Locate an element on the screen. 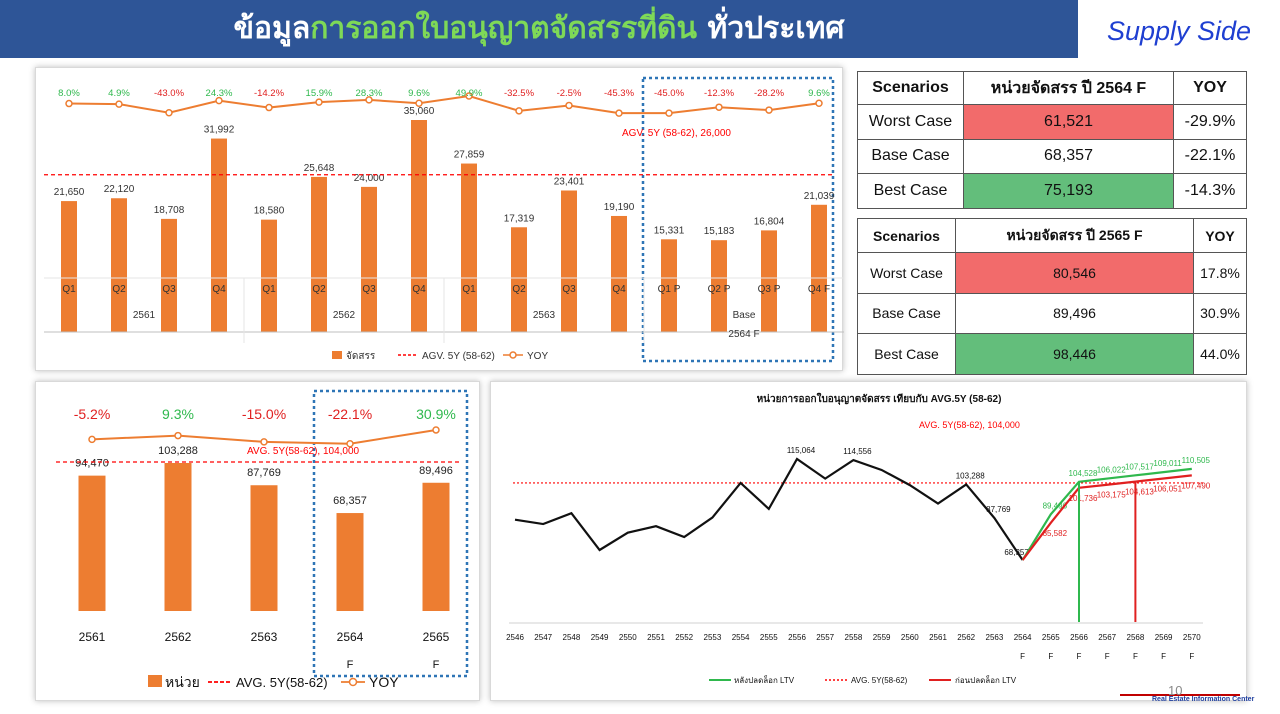 The image size is (1280, 714). legend-label: AVG. 5Y(58-62) is located at coordinates (282, 682).